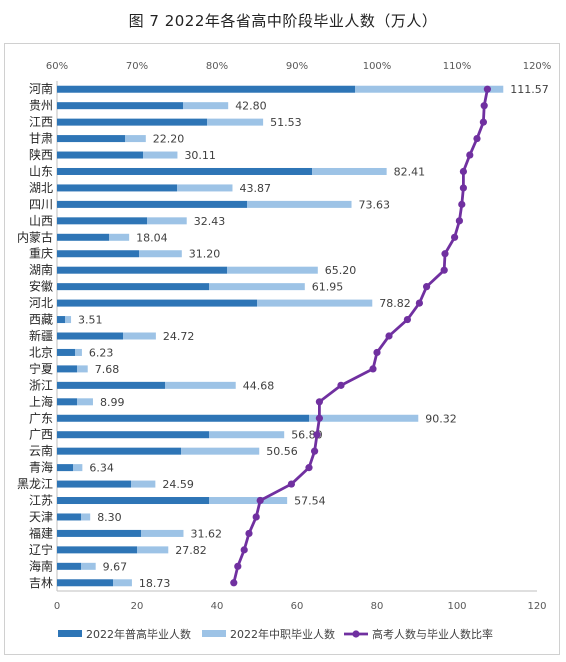  What do you see at coordinates (217, 606) in the screenshot?
I see `x-bottom-tick-label: 40` at bounding box center [217, 606].